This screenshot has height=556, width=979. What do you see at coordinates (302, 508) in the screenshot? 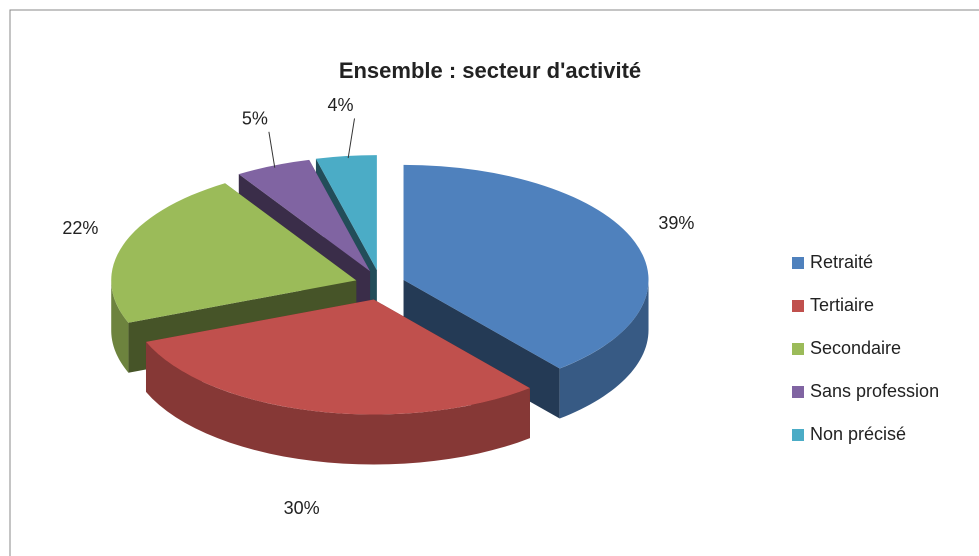
I see `data-label: 30%` at bounding box center [302, 508].